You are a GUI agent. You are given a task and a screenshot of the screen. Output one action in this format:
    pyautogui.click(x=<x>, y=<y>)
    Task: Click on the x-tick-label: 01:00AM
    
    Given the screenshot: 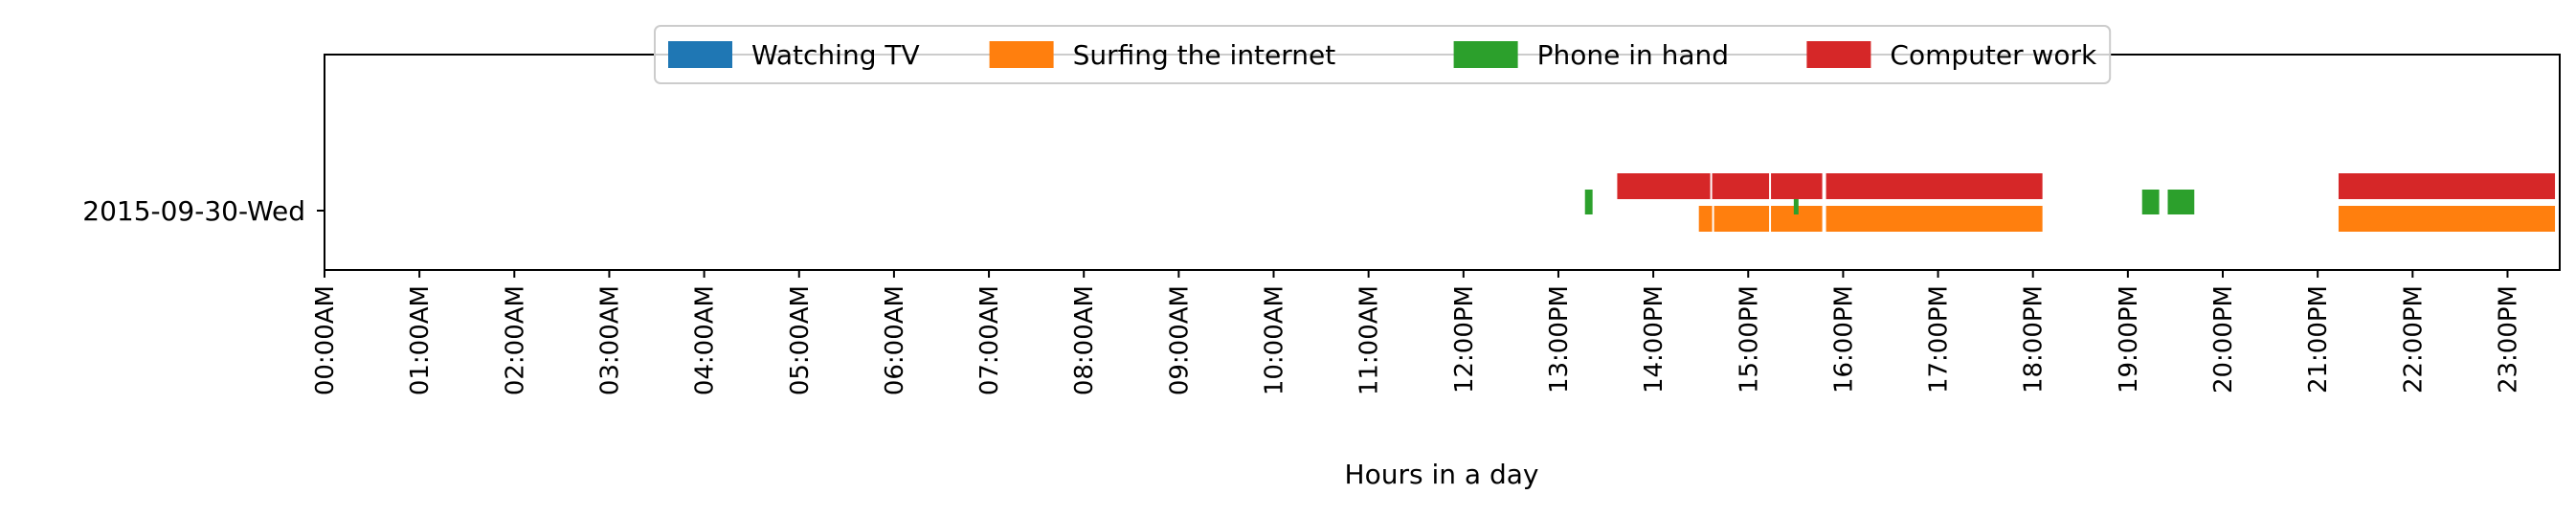 What is the action you would take?
    pyautogui.click(x=421, y=340)
    